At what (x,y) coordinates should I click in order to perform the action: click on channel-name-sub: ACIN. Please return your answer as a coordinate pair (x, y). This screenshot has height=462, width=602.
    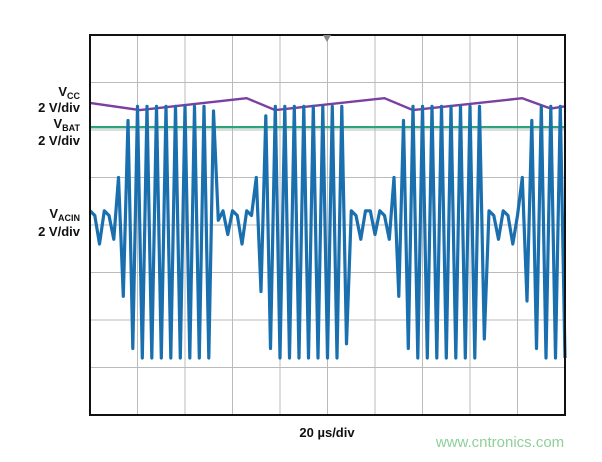
    Looking at the image, I should click on (69, 218).